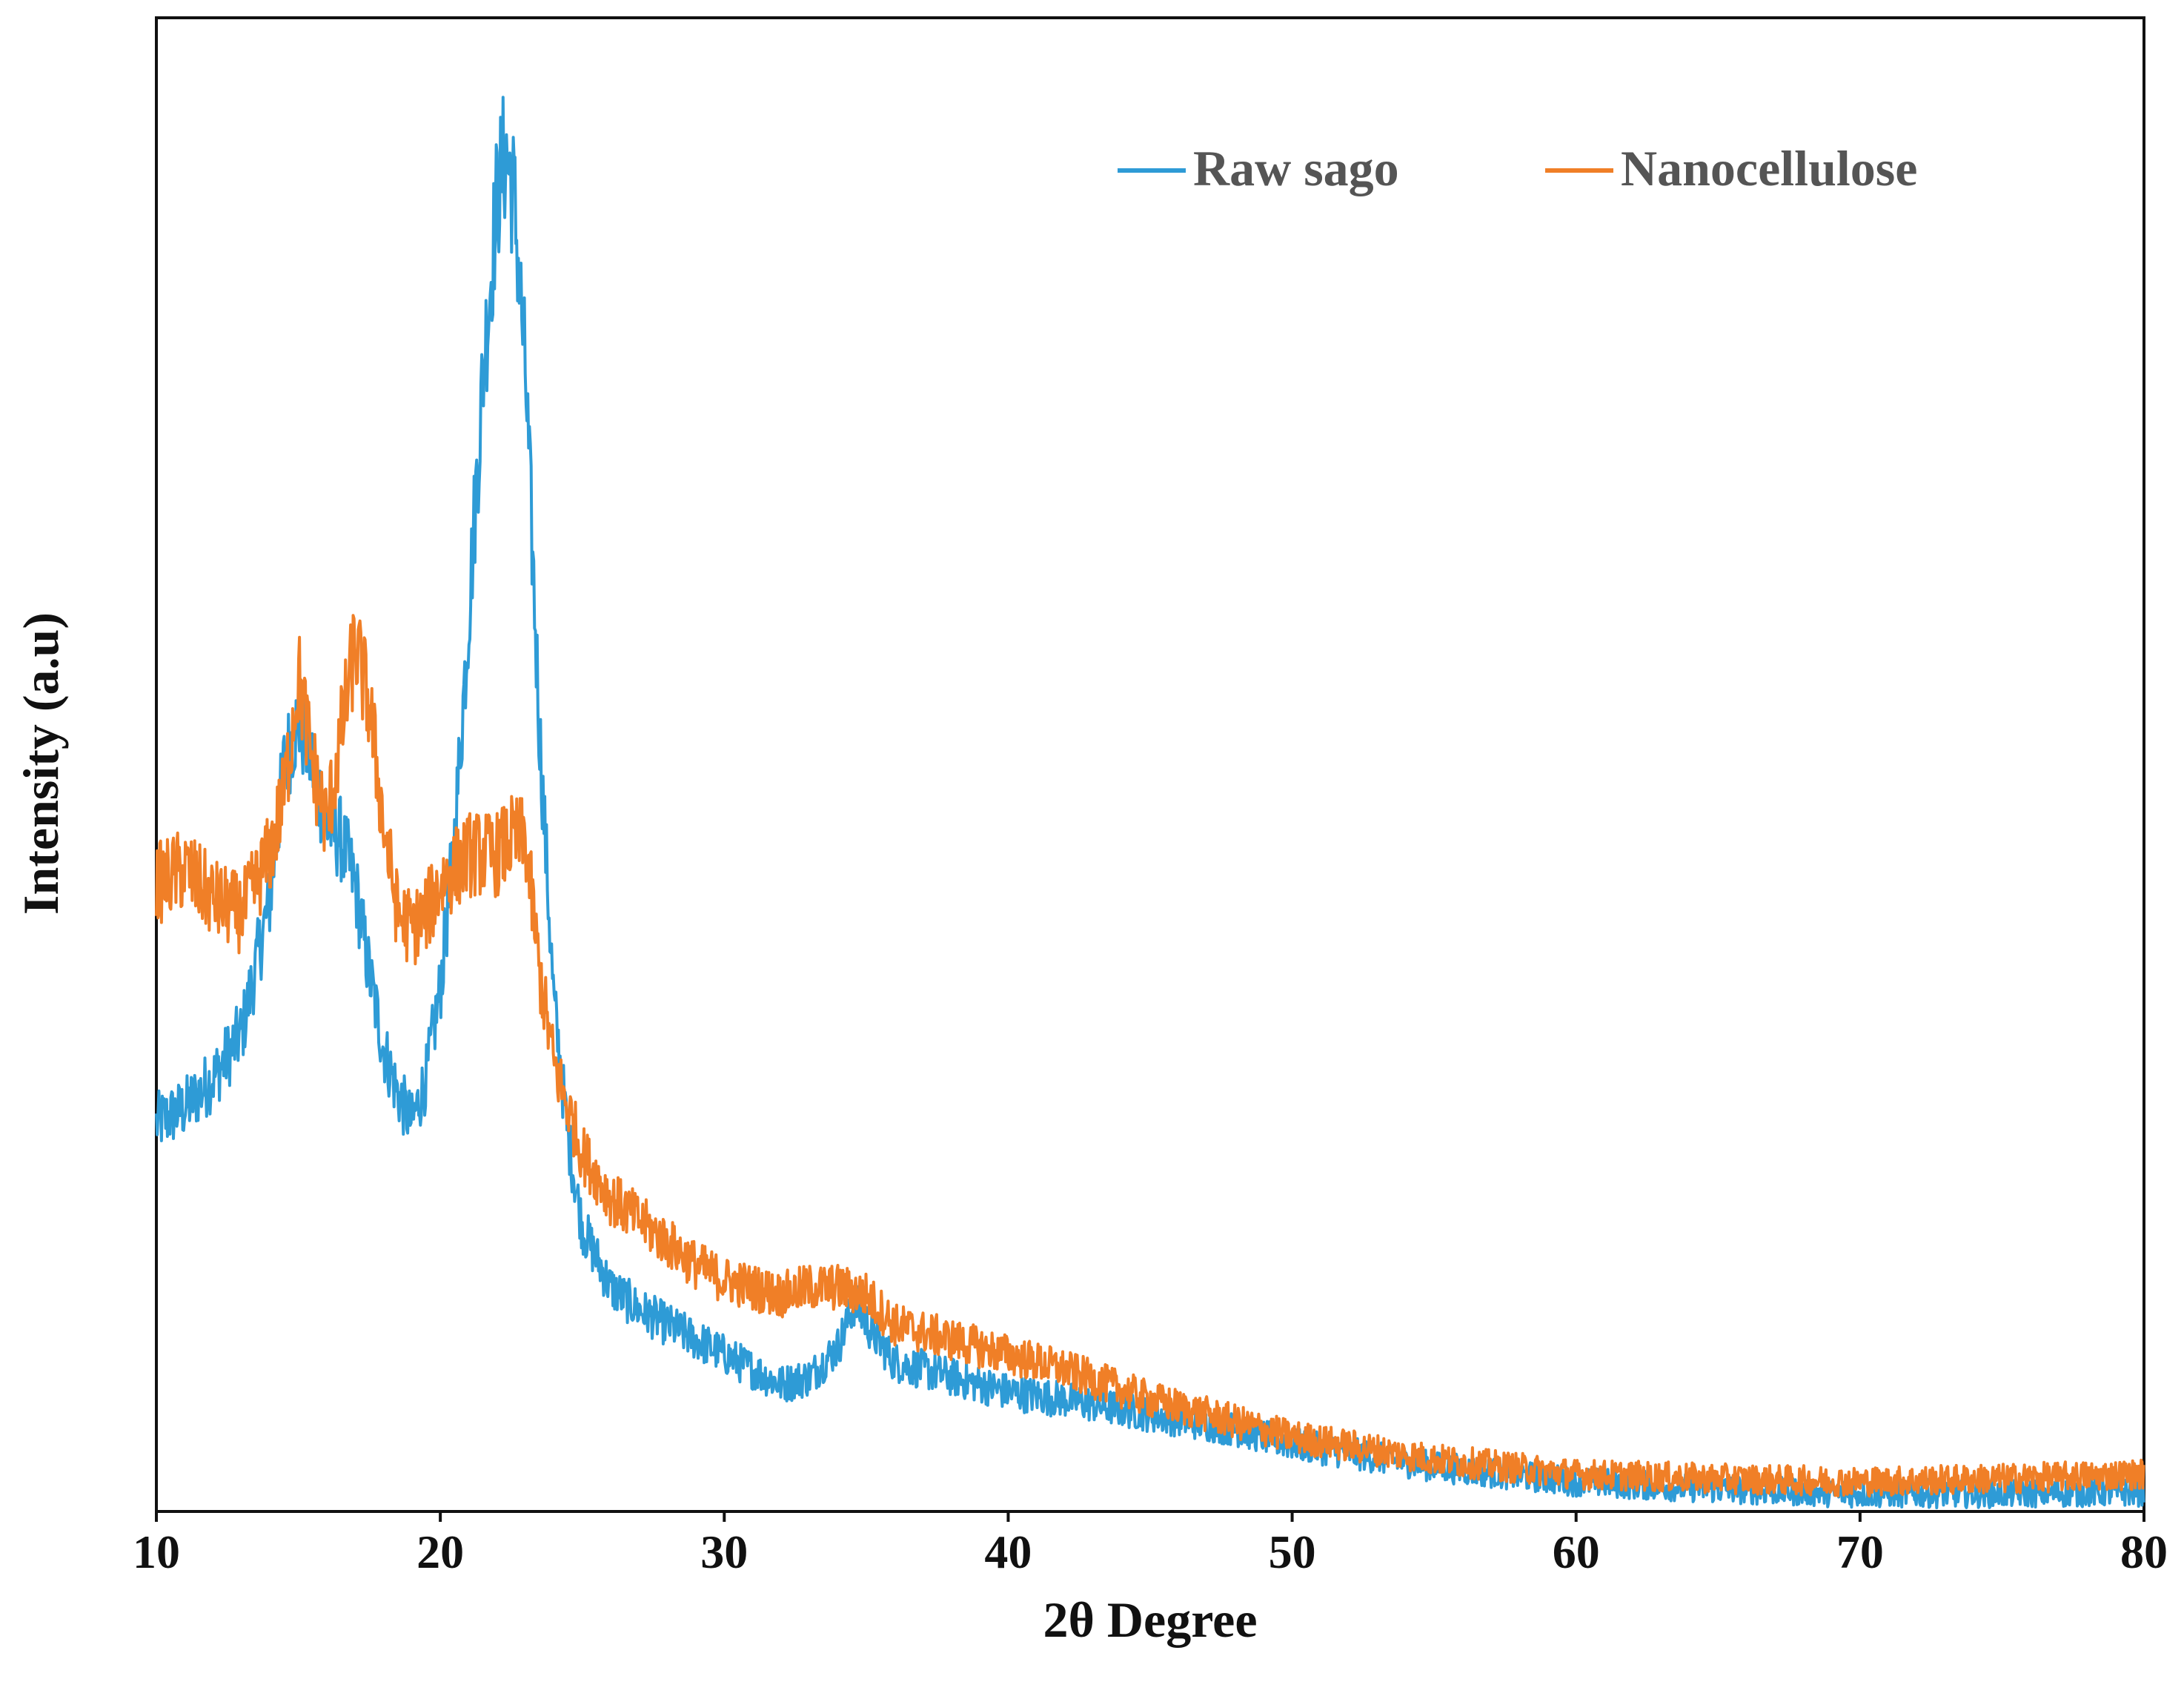  I want to click on legend-label-raw-sago: Raw sago, so click(1296, 168).